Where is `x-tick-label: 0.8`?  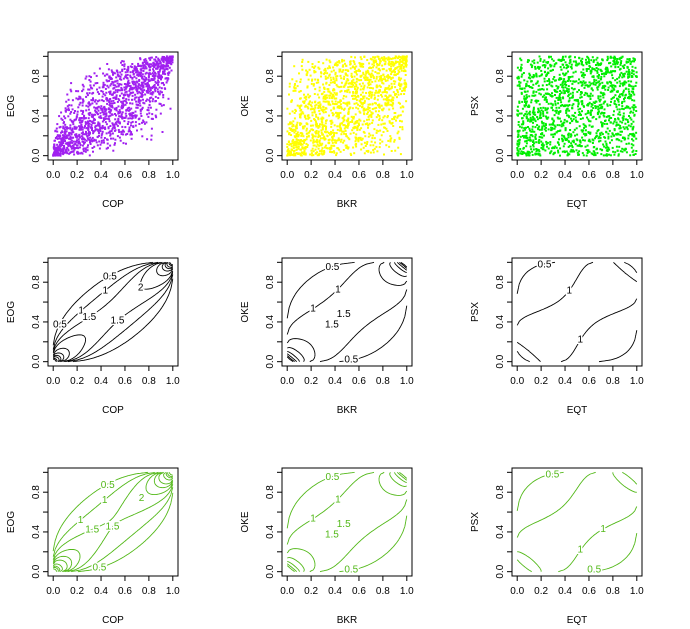
x-tick-label: 0.8 is located at coordinates (149, 591).